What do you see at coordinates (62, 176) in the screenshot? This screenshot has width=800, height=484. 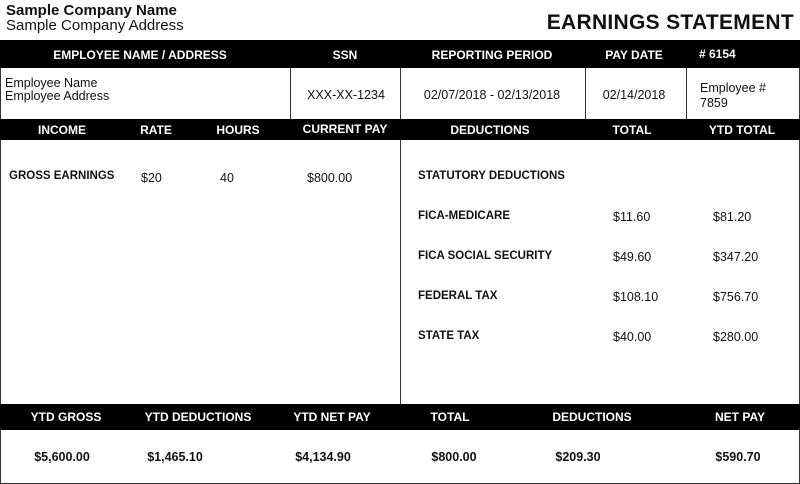 I see `income-label: GROSS EARNINGS` at bounding box center [62, 176].